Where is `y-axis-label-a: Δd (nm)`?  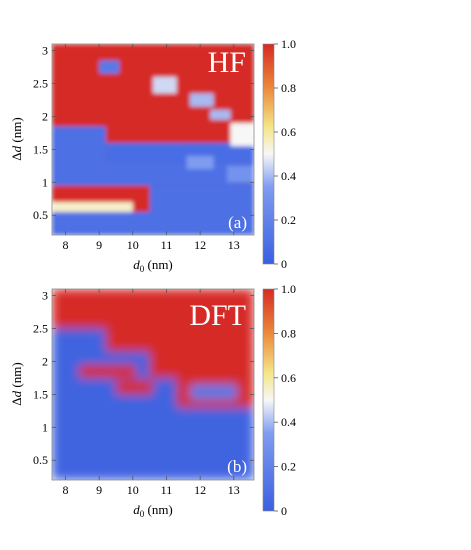
y-axis-label-a: Δd (nm) is located at coordinates (16, 138).